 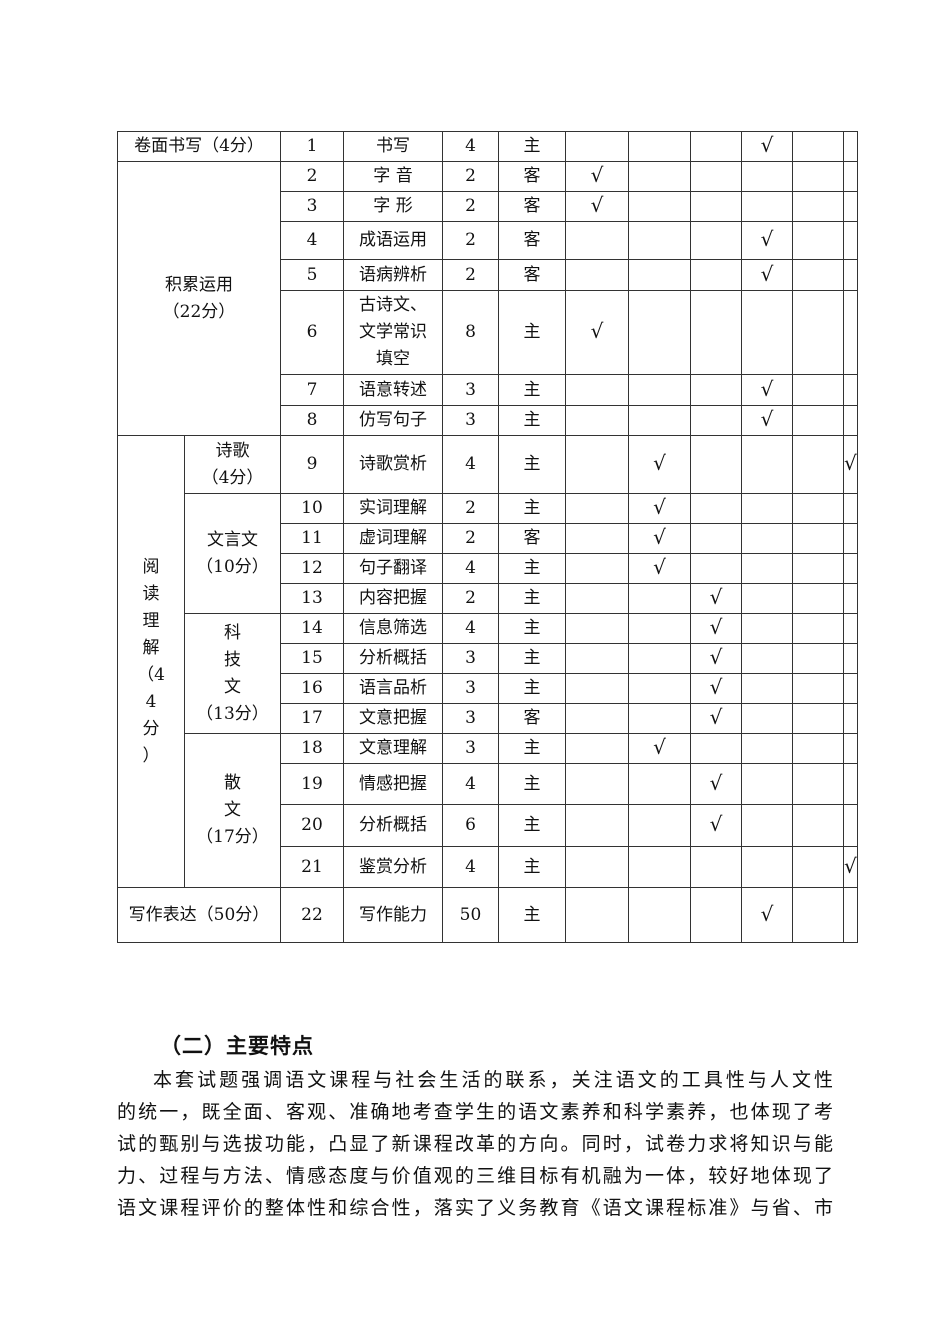 What do you see at coordinates (470, 915) in the screenshot?
I see `score-cell: 50` at bounding box center [470, 915].